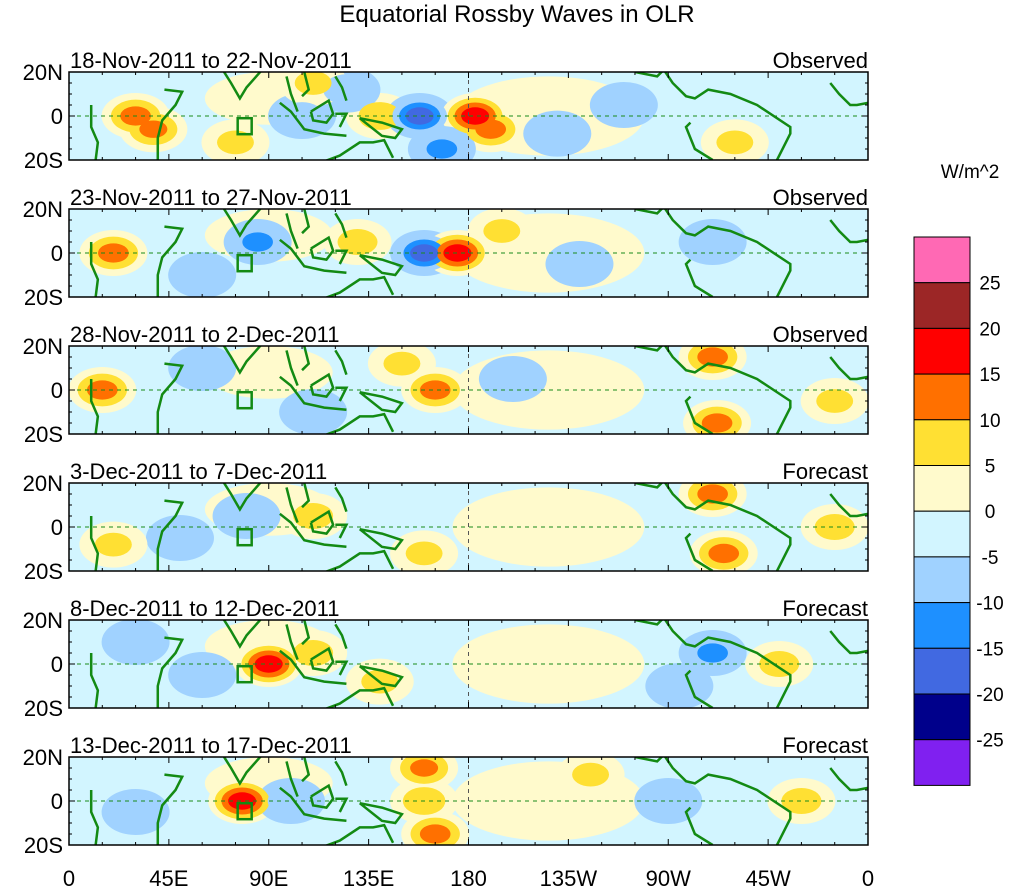 The width and height of the screenshot is (1021, 890). What do you see at coordinates (668, 878) in the screenshot?
I see `lon-label: 90W` at bounding box center [668, 878].